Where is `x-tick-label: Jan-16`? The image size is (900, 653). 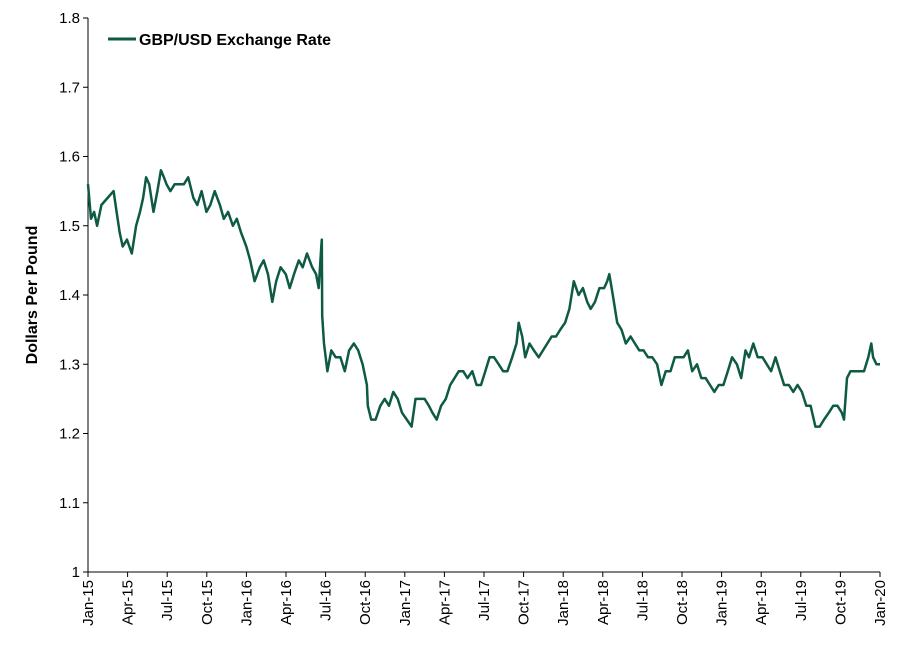 x-tick-label: Jan-16 is located at coordinates (246, 603).